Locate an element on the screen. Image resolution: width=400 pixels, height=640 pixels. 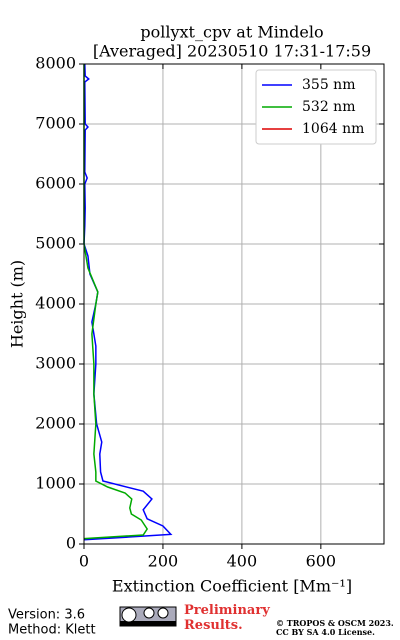
chart-subtitle: [Averaged] 20230510 17:31-17:59 is located at coordinates (232, 51).